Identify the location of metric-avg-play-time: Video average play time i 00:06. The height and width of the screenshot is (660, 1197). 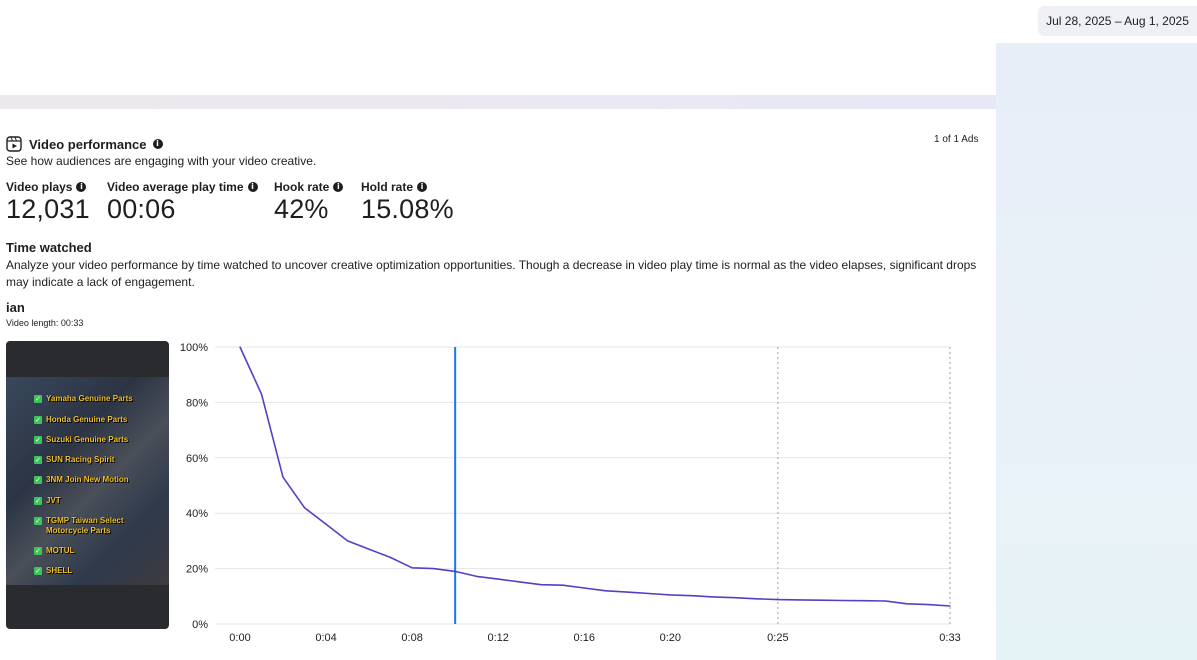
(182, 202).